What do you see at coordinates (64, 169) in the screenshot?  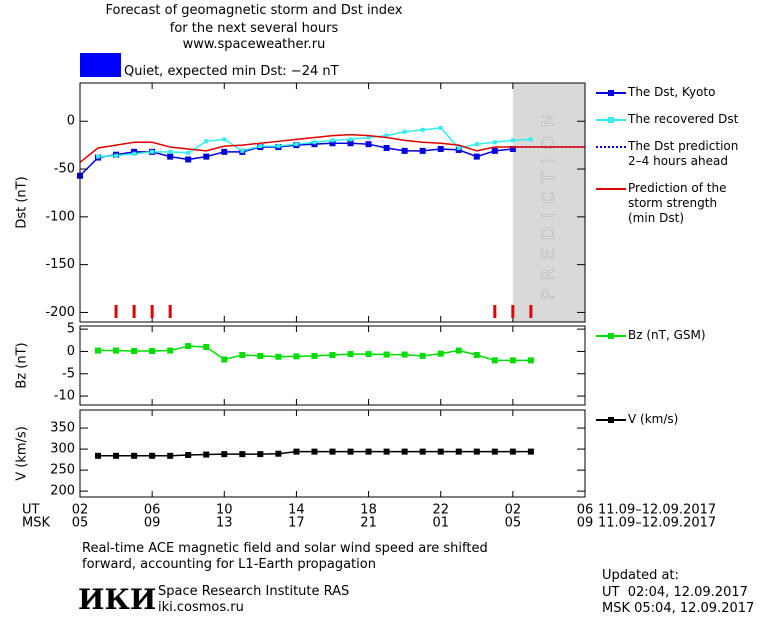 I see `y-tick-label: -50` at bounding box center [64, 169].